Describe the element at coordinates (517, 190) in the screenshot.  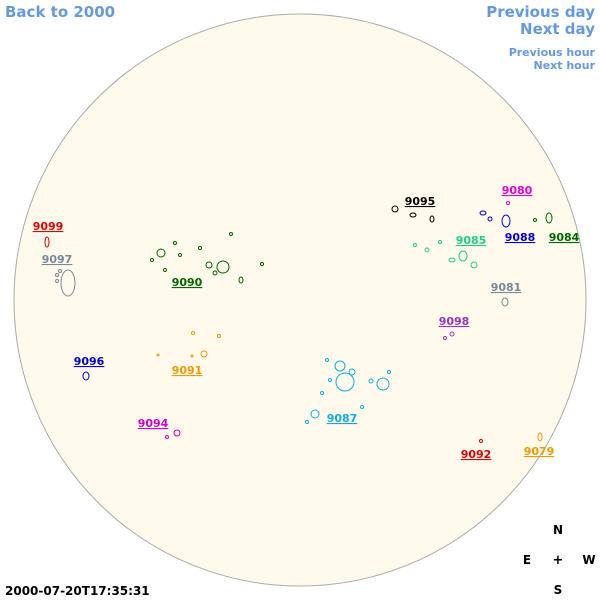
I see `region-label: 9080` at that location.